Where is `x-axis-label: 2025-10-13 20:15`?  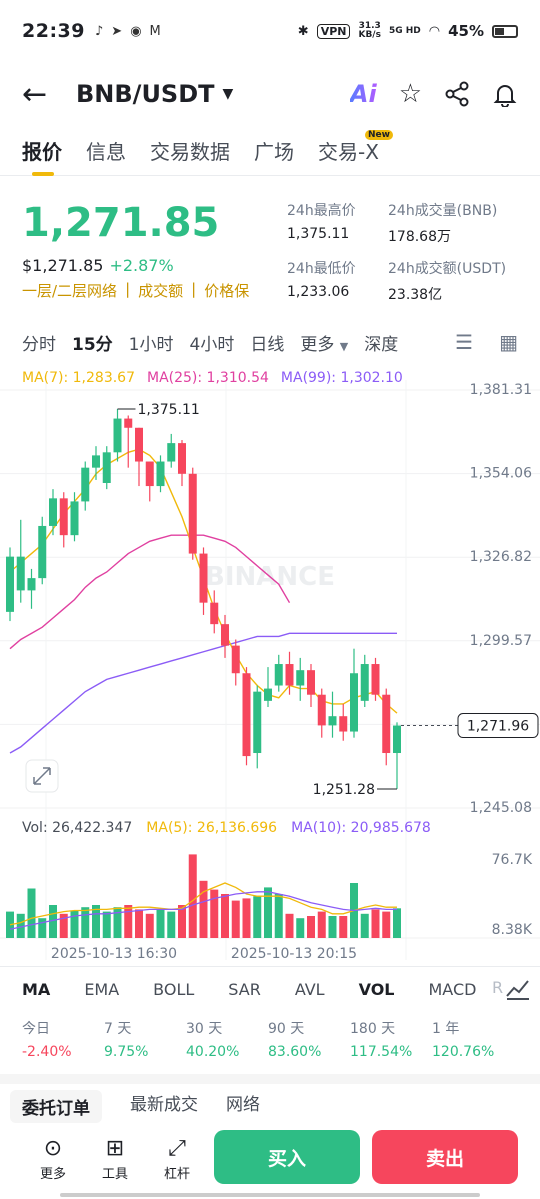
x-axis-label: 2025-10-13 20:15 is located at coordinates (294, 954).